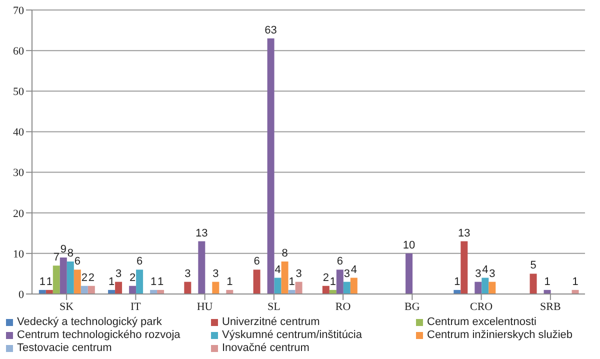 The image size is (600, 359). Describe the element at coordinates (67, 306) in the screenshot. I see `x-tick-label: SK` at that location.